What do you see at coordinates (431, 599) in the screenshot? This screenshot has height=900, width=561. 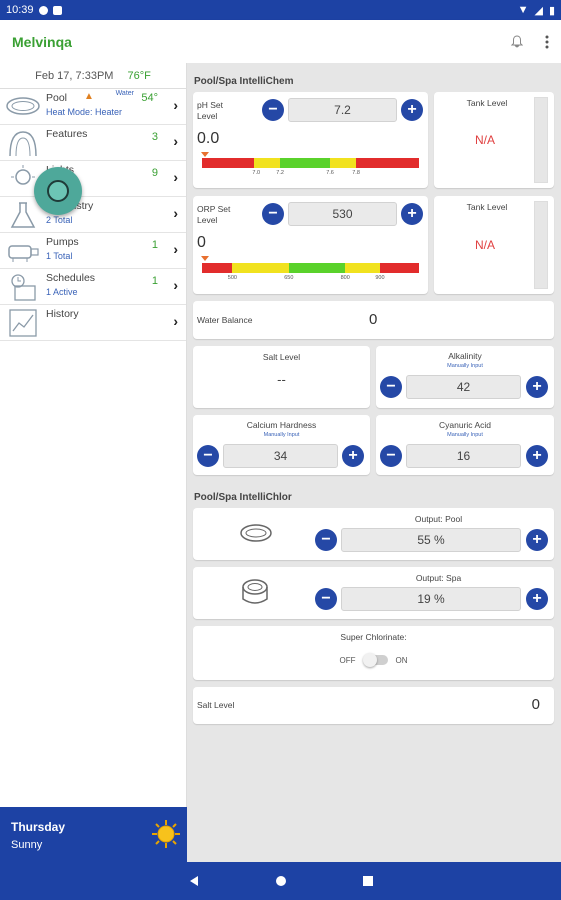 I see `output-spa-field: 19 %` at bounding box center [431, 599].